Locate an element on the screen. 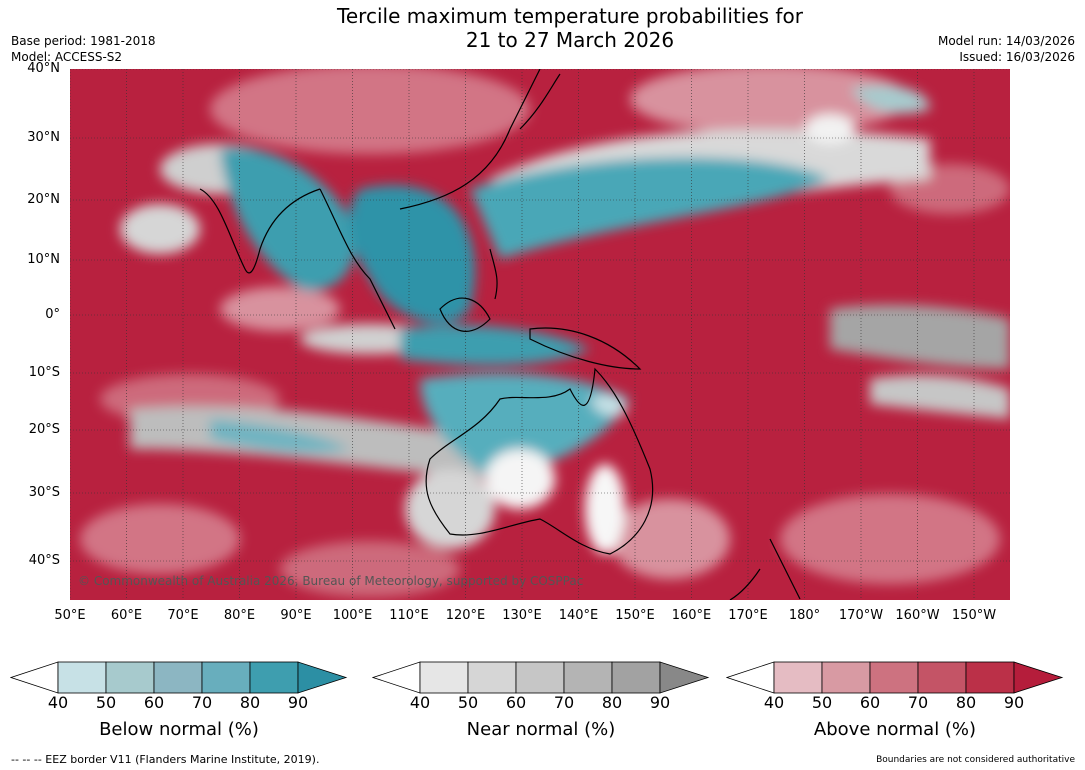 The height and width of the screenshot is (770, 1085). coastline-new-guinea is located at coordinates (585, 348).